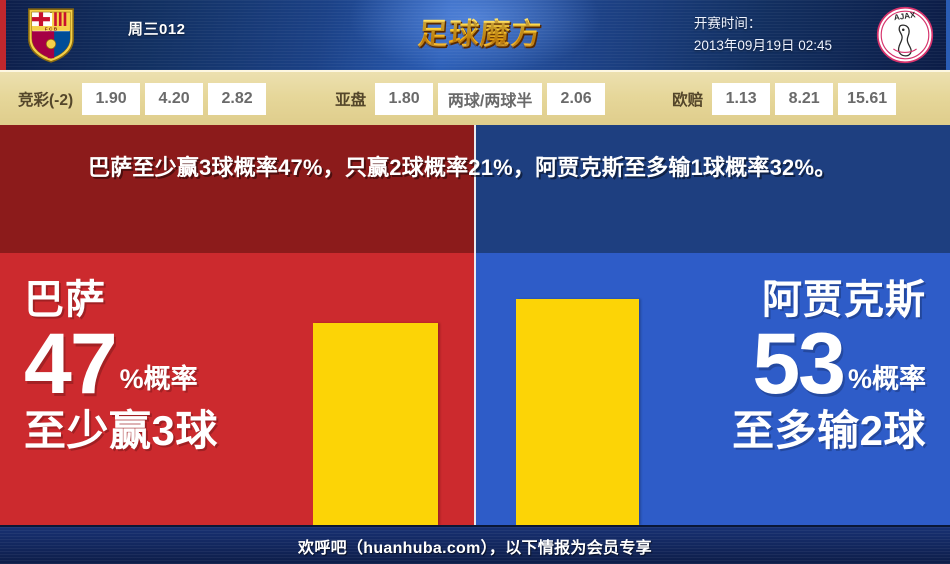  I want to click on away-team-name: 阿贾克斯, so click(844, 300).